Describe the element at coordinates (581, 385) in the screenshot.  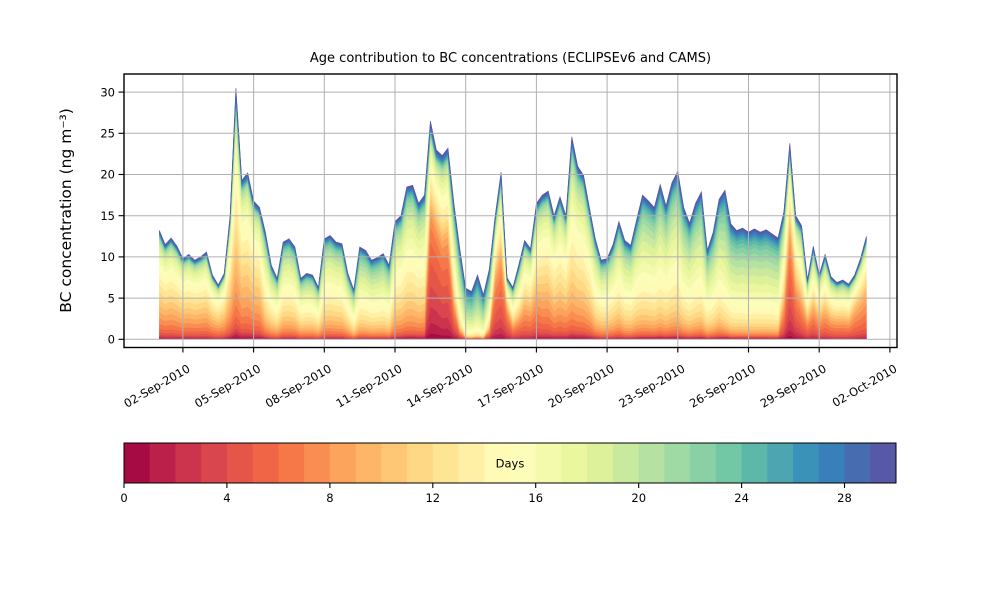
I see `x-tick-label: 20-Sep-2010` at that location.